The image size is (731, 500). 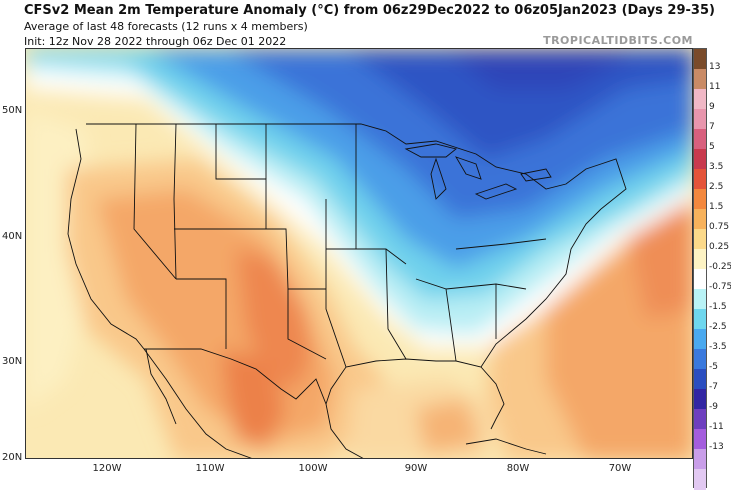 What do you see at coordinates (712, 127) in the screenshot?
I see `colorbar-tick-label: 7` at bounding box center [712, 127].